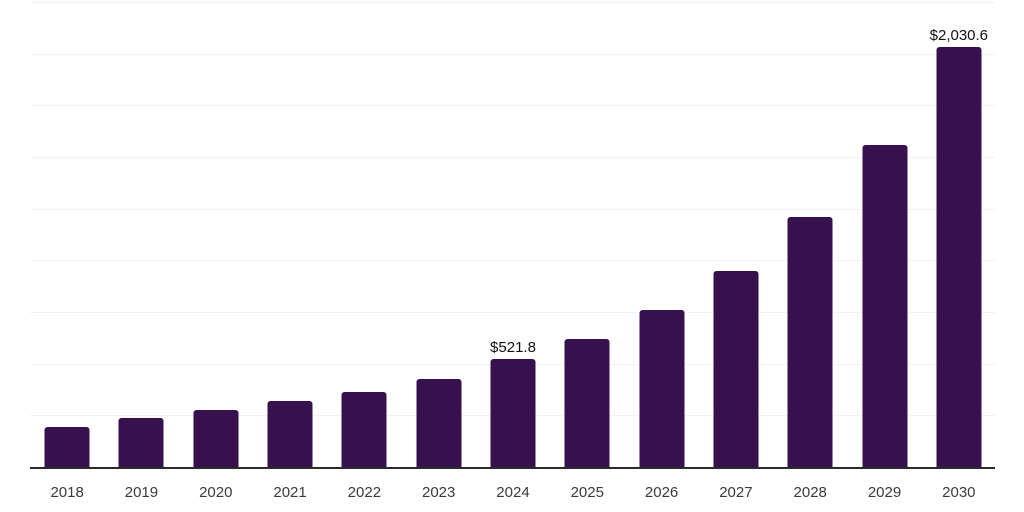 The width and height of the screenshot is (1024, 512). Describe the element at coordinates (512, 468) in the screenshot. I see `x-axis-line` at that location.